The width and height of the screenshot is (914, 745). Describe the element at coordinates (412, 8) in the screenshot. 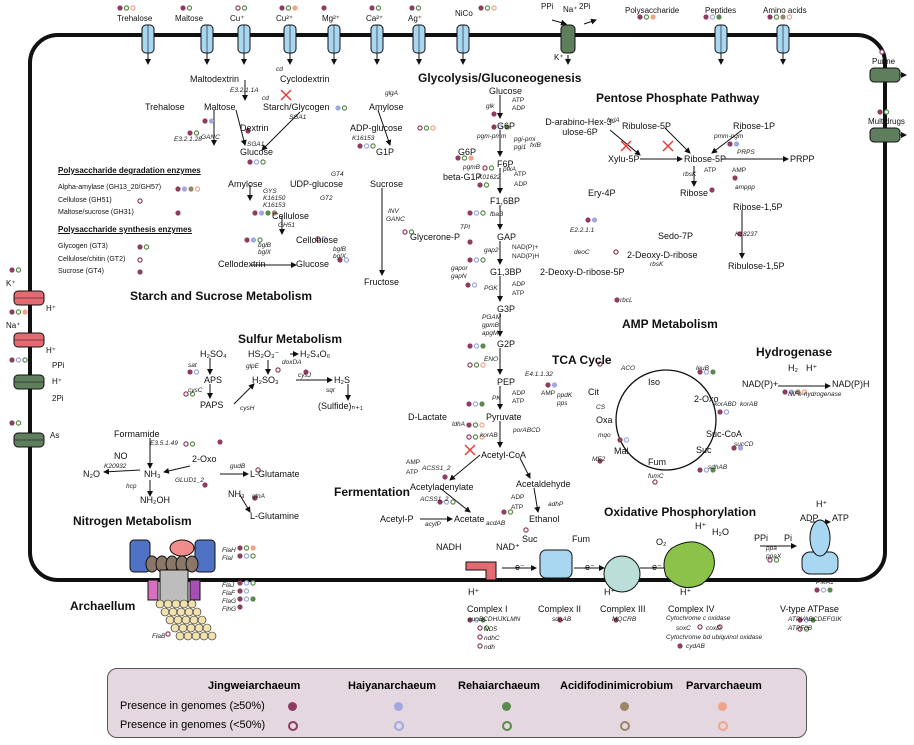

I see `presence-row-88-dot` at that location.